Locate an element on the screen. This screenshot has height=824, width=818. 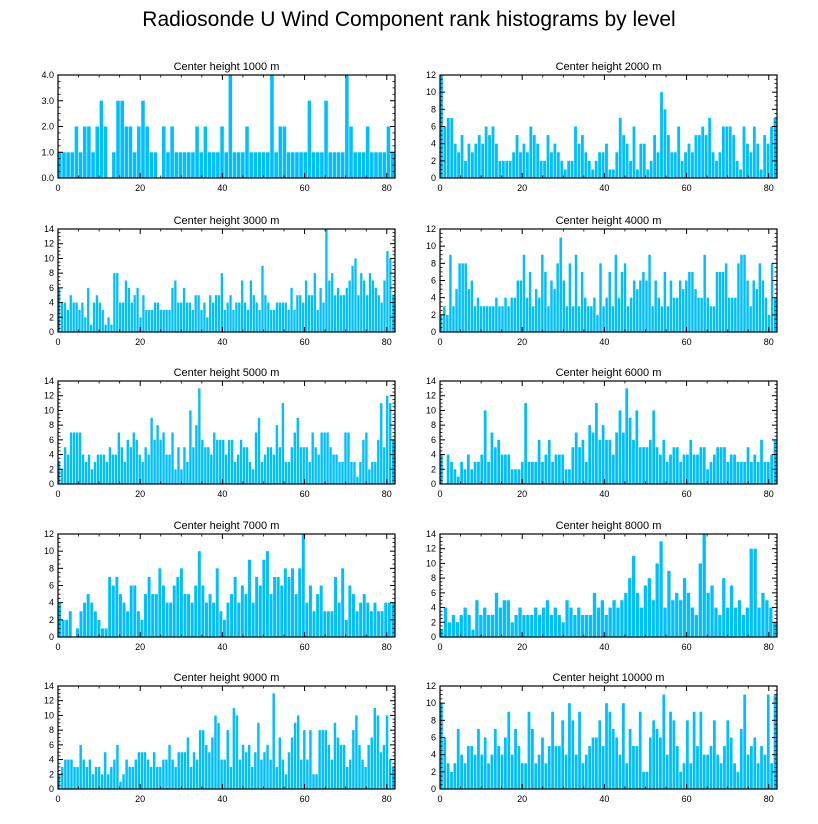
x-tick-label: 20 is located at coordinates (522, 799).